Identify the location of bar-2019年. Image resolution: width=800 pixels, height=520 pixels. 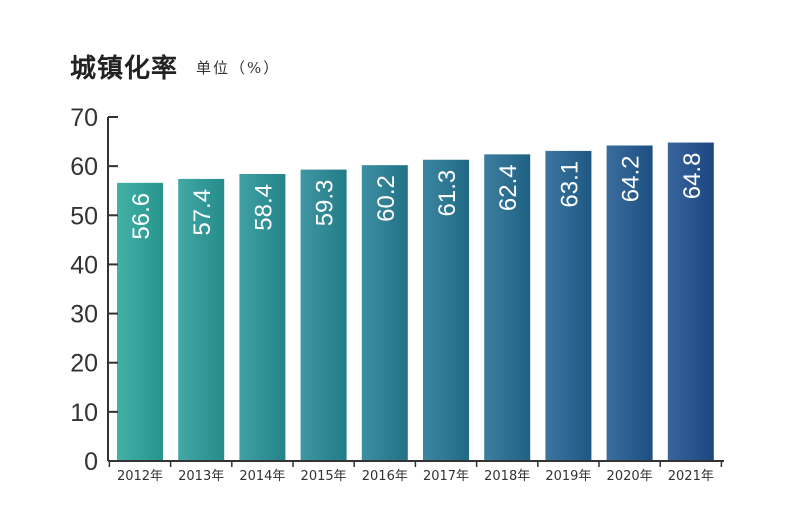
(568, 305).